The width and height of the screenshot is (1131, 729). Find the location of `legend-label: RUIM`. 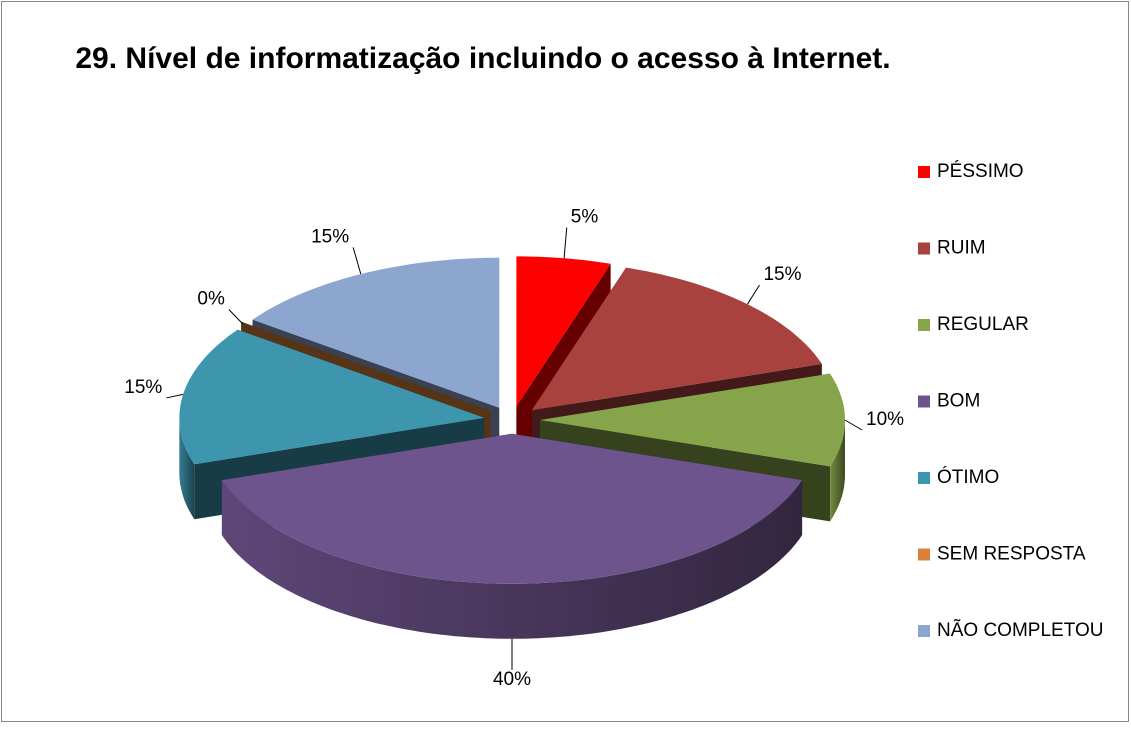

legend-label: RUIM is located at coordinates (961, 248).